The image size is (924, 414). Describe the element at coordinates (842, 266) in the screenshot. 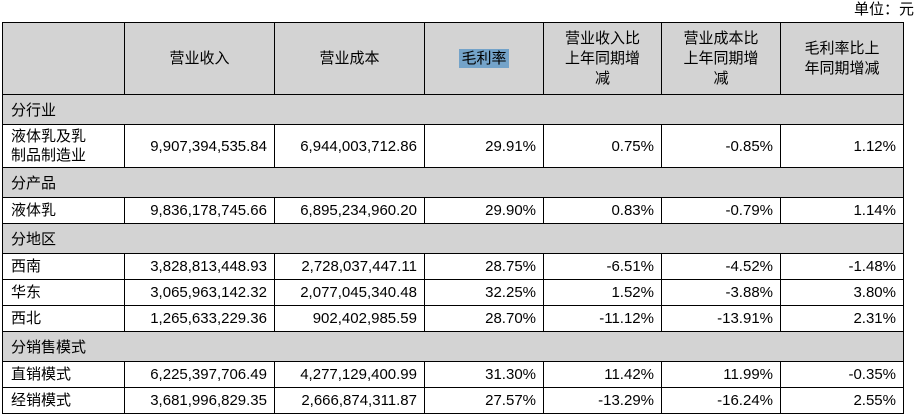

I see `cell-gross-margin-yoy: -1.48%` at that location.